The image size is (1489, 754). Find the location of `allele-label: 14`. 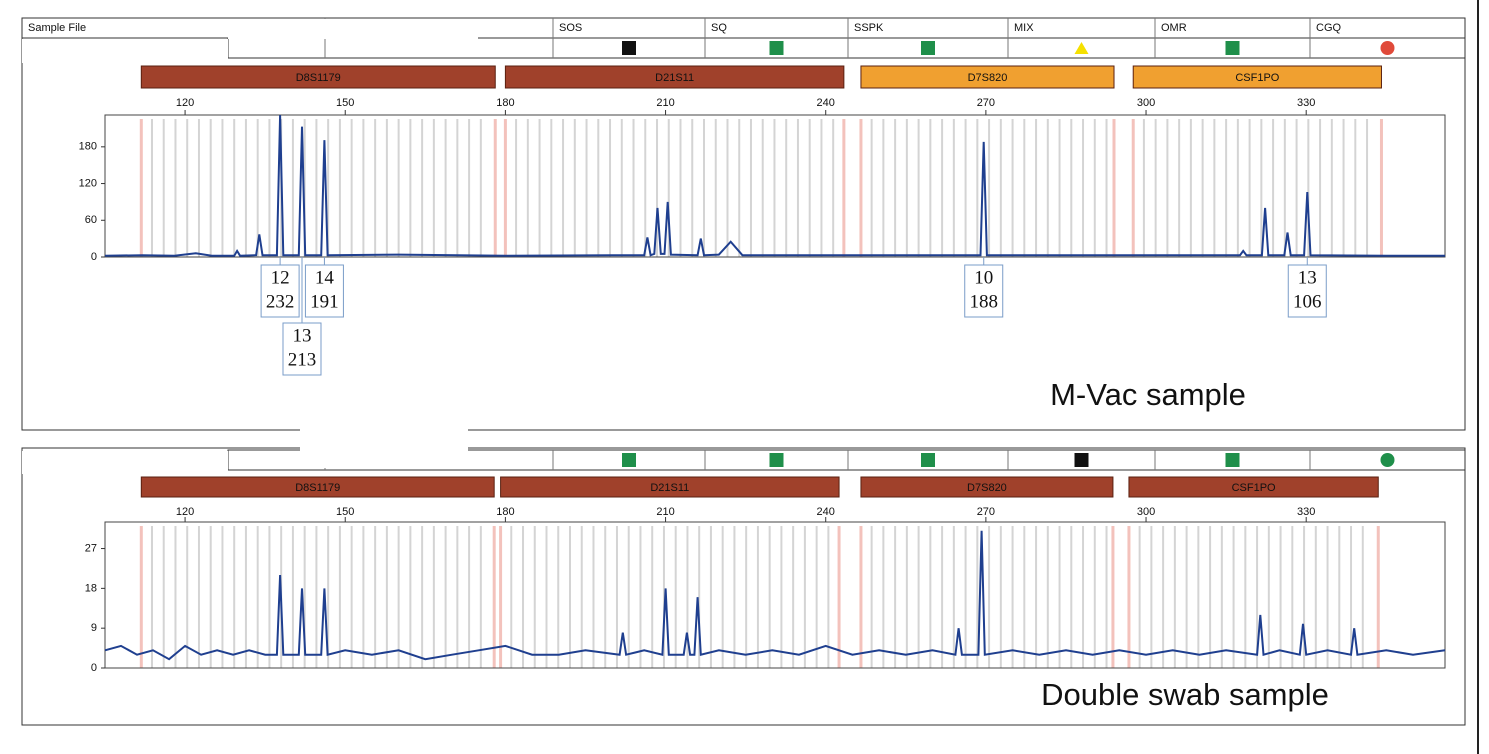

allele-label: 14 is located at coordinates (325, 277).